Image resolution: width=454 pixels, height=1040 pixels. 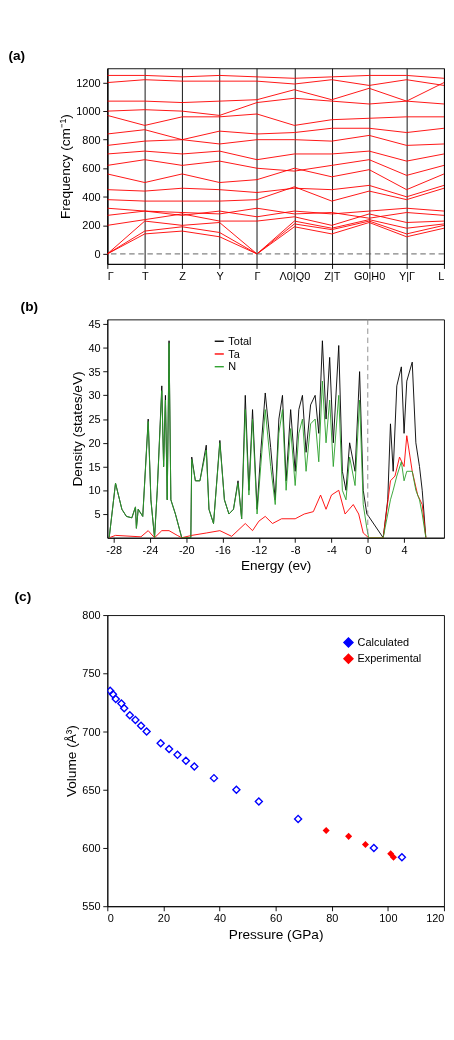 I want to click on y-tick-label: 650, so click(x=91, y=789).